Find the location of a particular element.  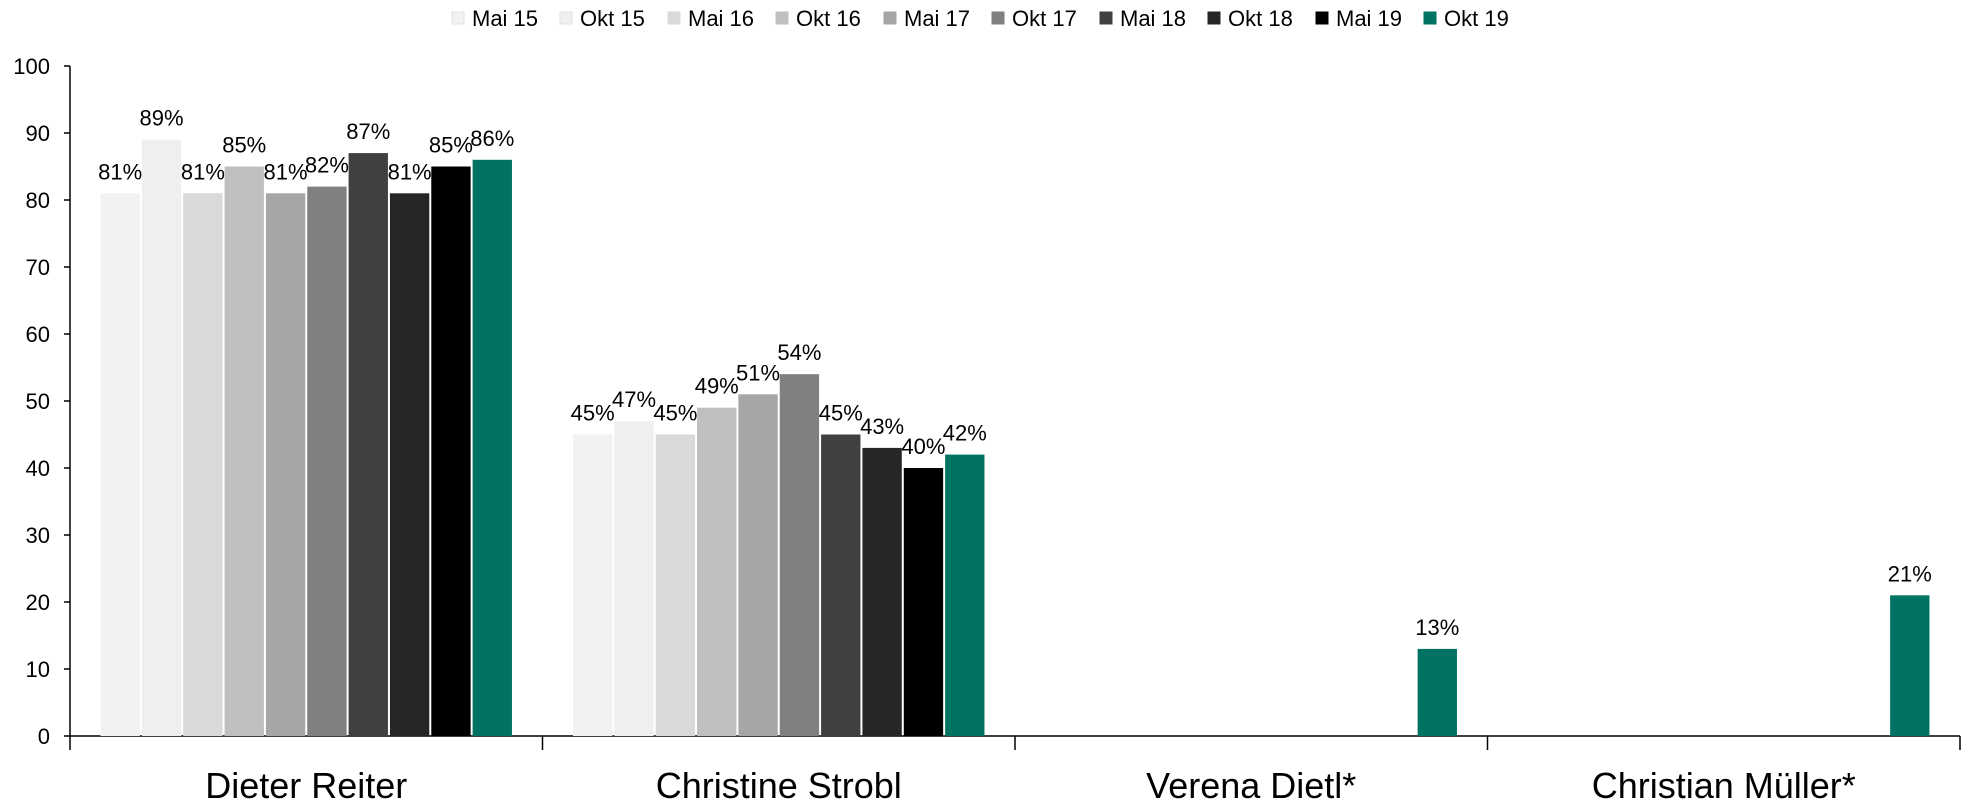

data-label: 49% is located at coordinates (717, 386).